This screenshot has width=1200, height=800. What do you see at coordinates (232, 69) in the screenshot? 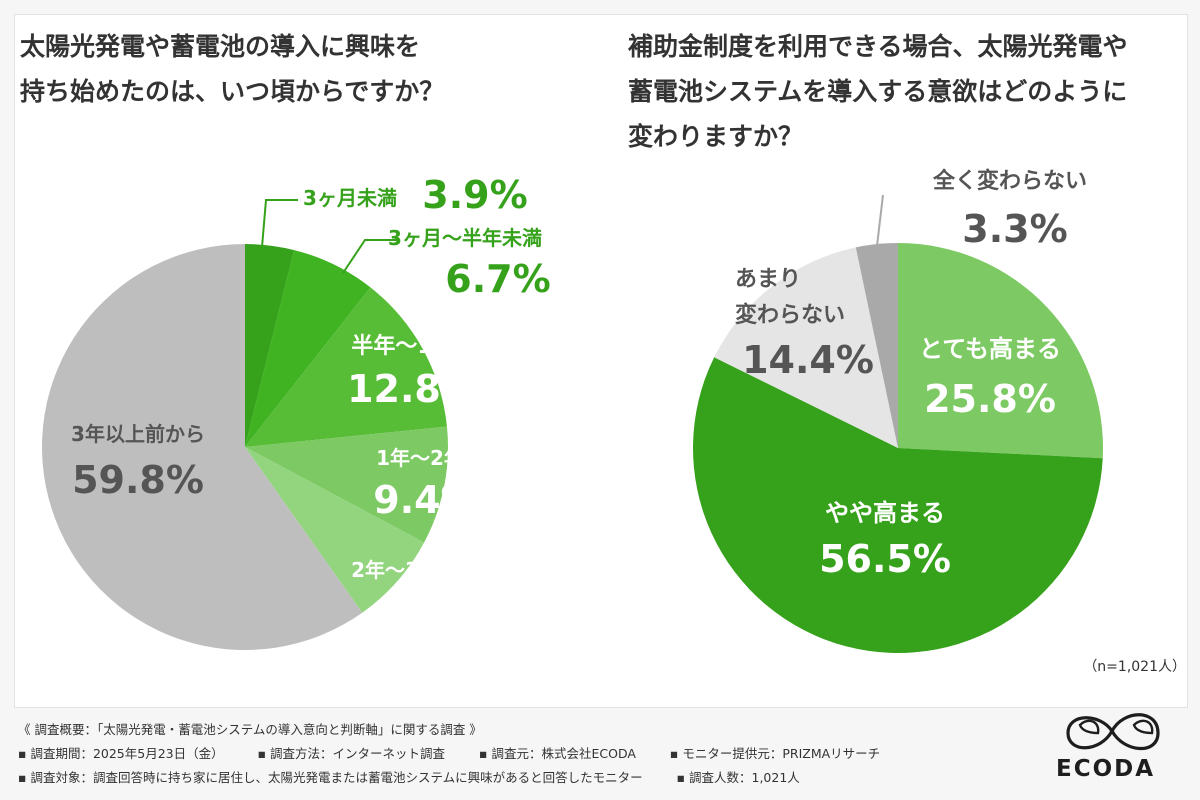
I see `chart1-title: 太陽光発電や蓄電池の導入に興味を 持ち始めたのは、いつ頃からですか？` at bounding box center [232, 69].